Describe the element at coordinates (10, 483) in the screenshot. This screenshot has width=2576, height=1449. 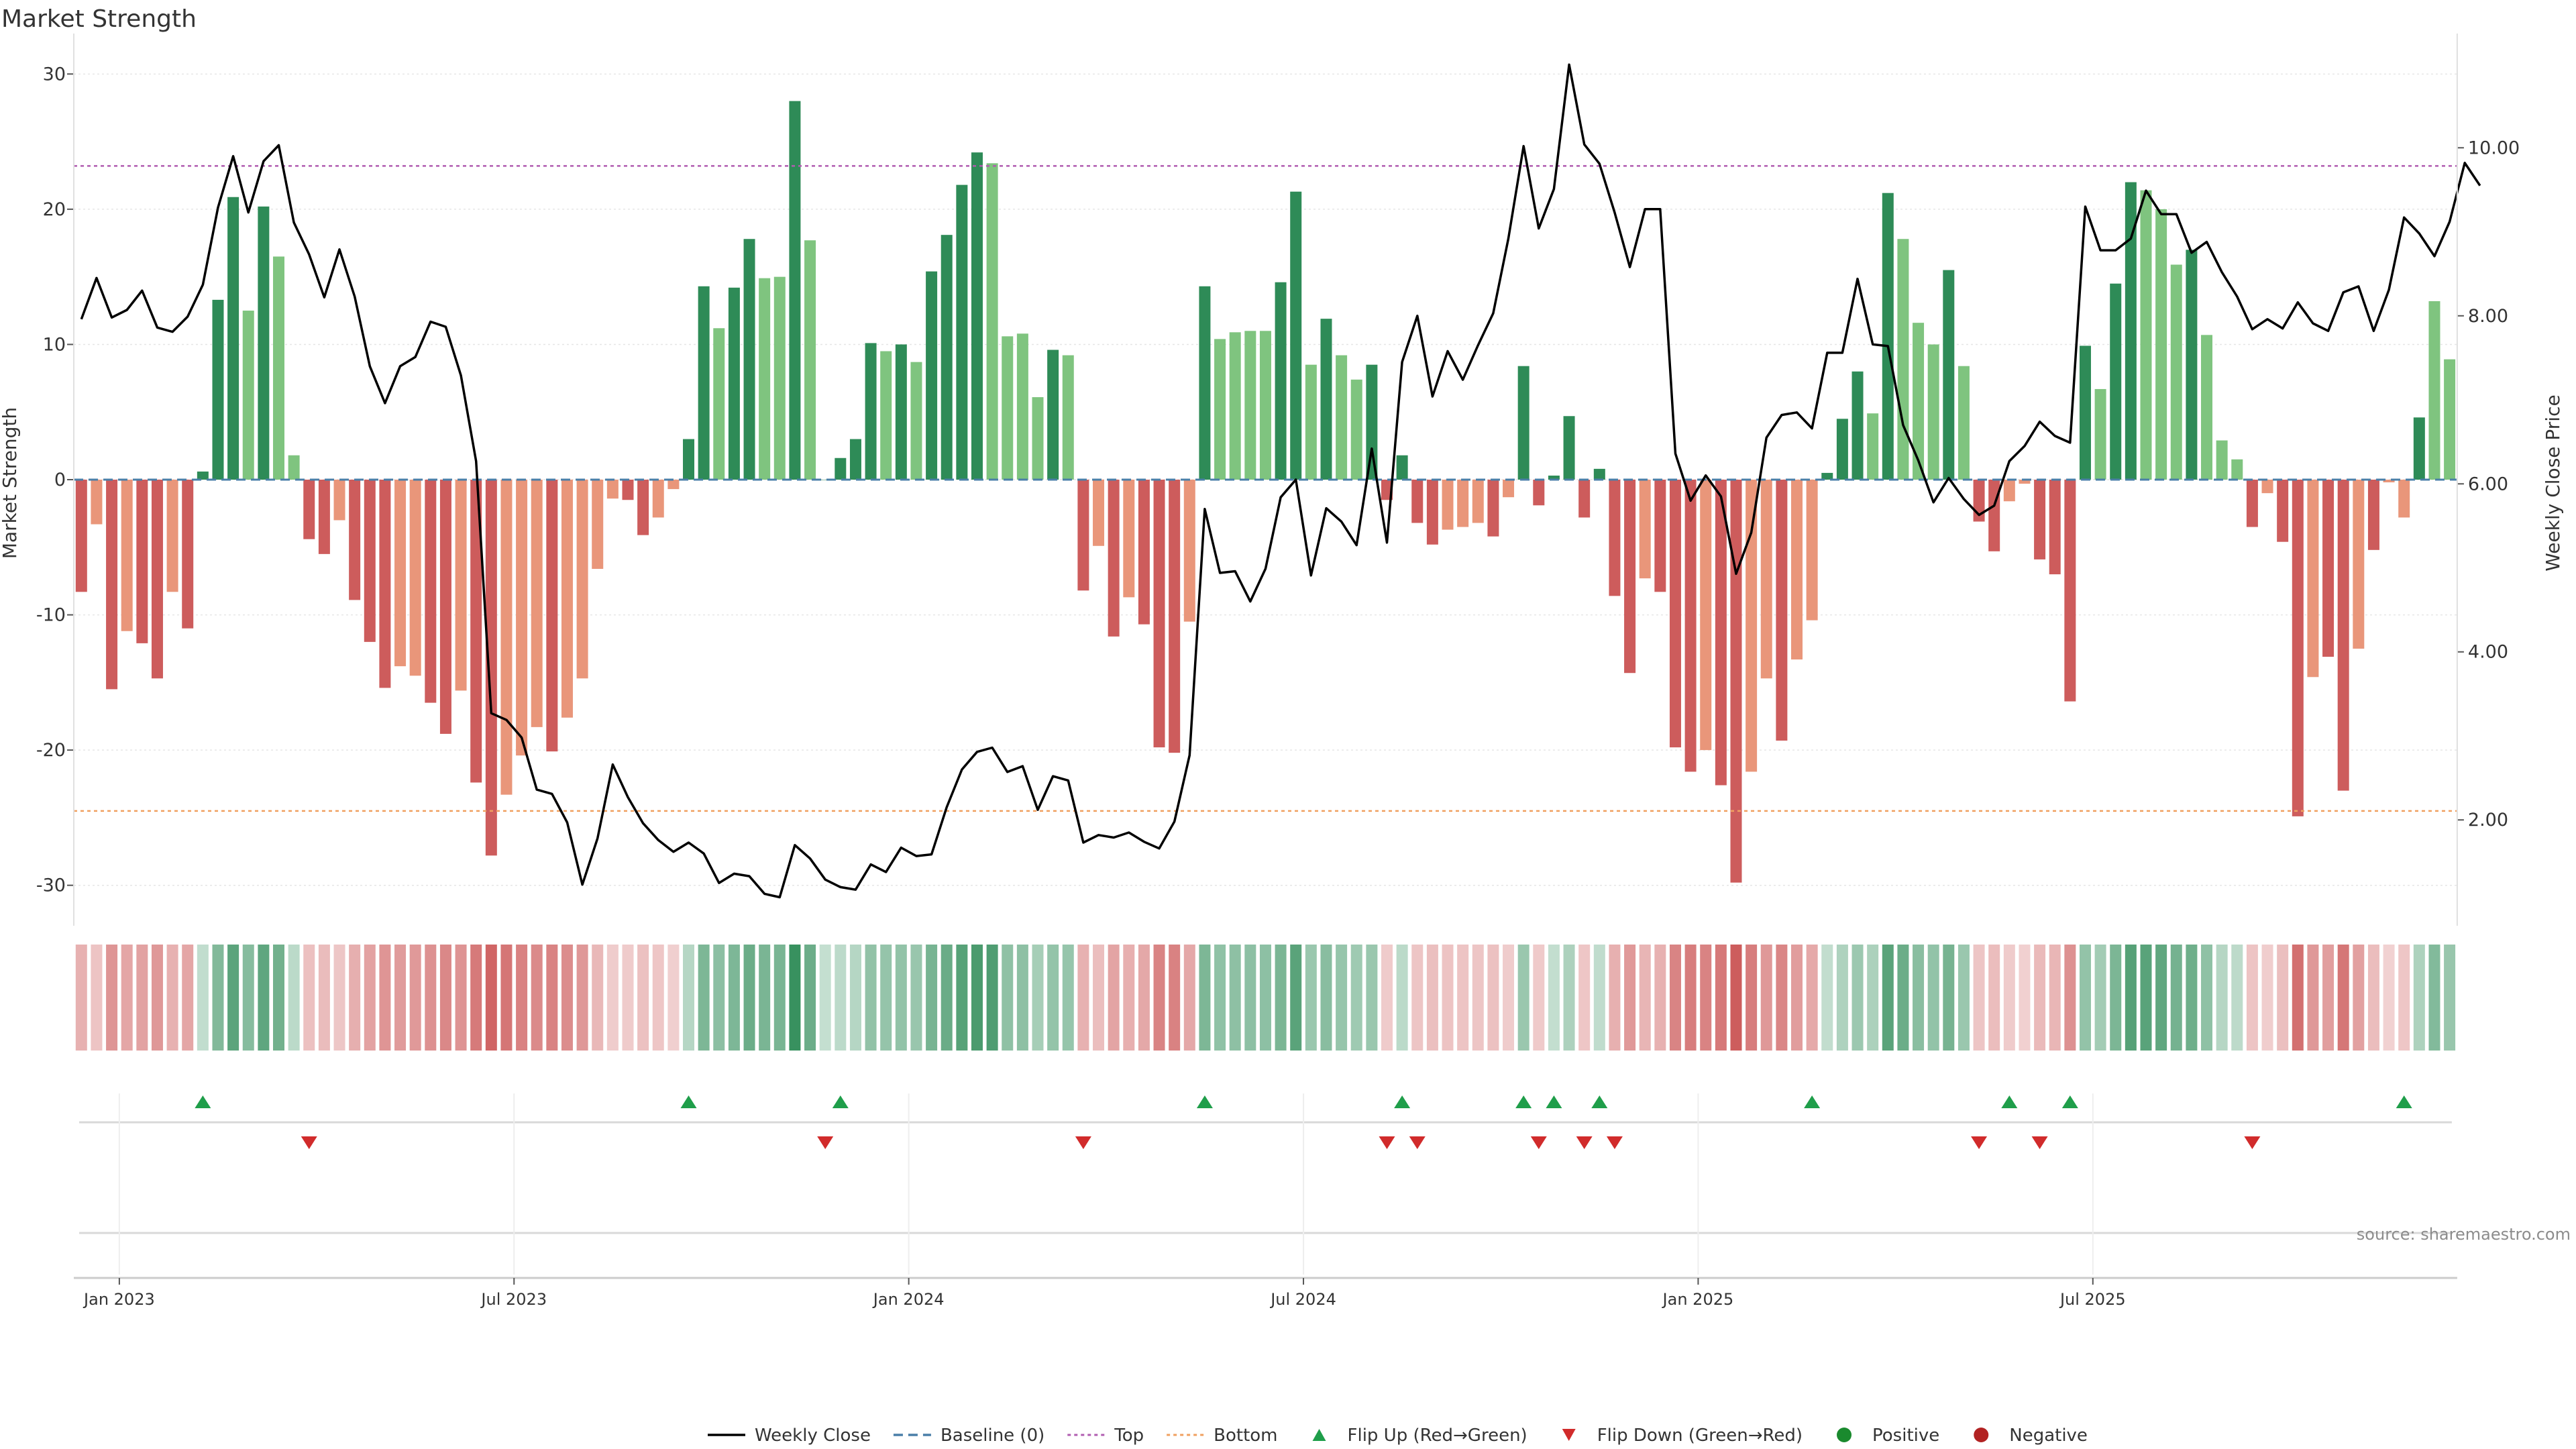
I see `y-axis-label-left: Market Strength` at that location.